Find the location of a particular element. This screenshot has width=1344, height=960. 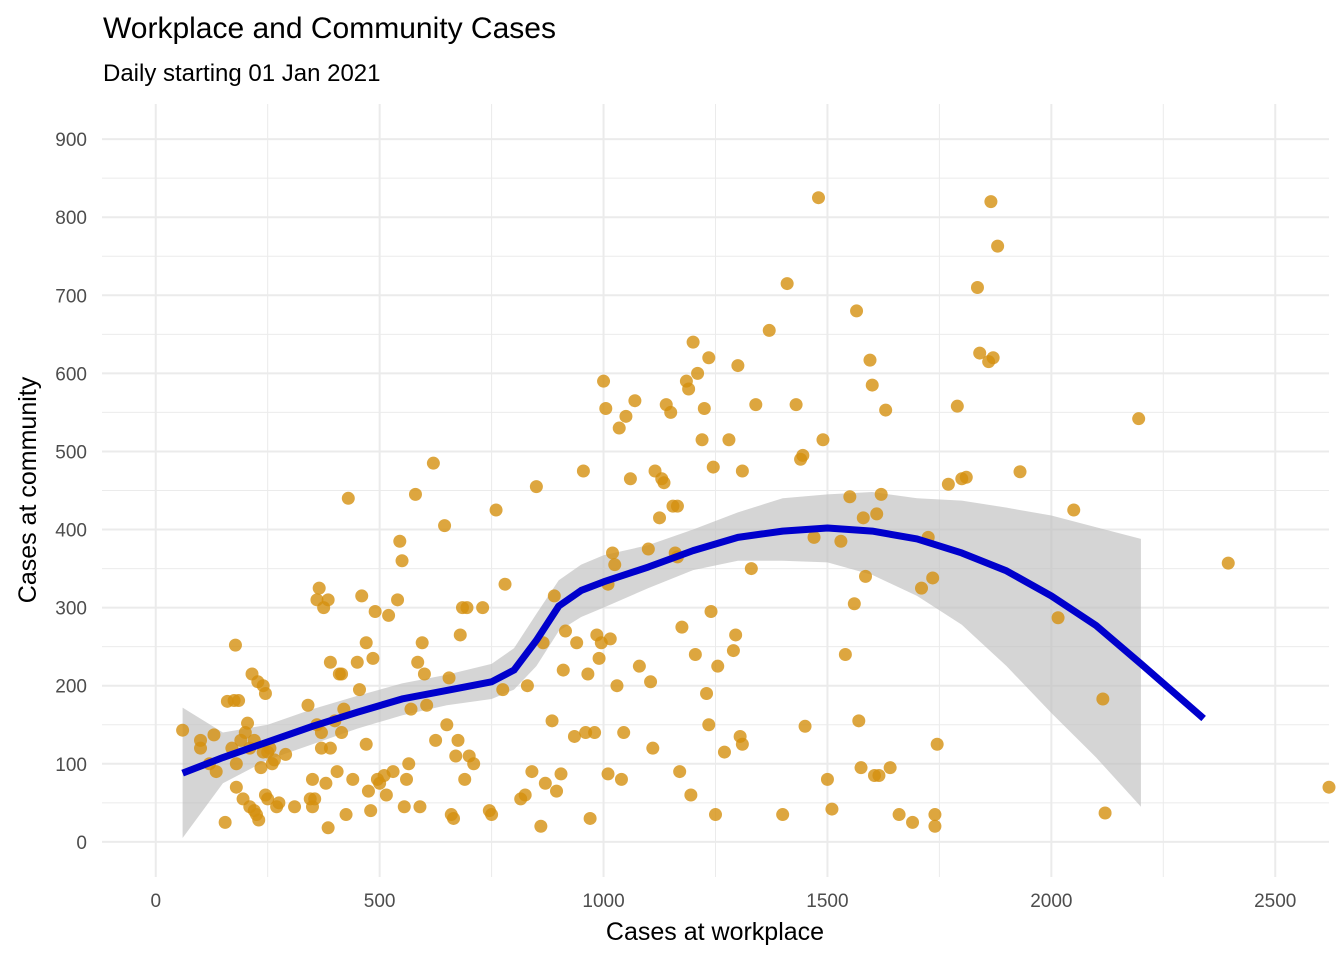

y-axis-title: Cases at community is located at coordinates (28, 489).